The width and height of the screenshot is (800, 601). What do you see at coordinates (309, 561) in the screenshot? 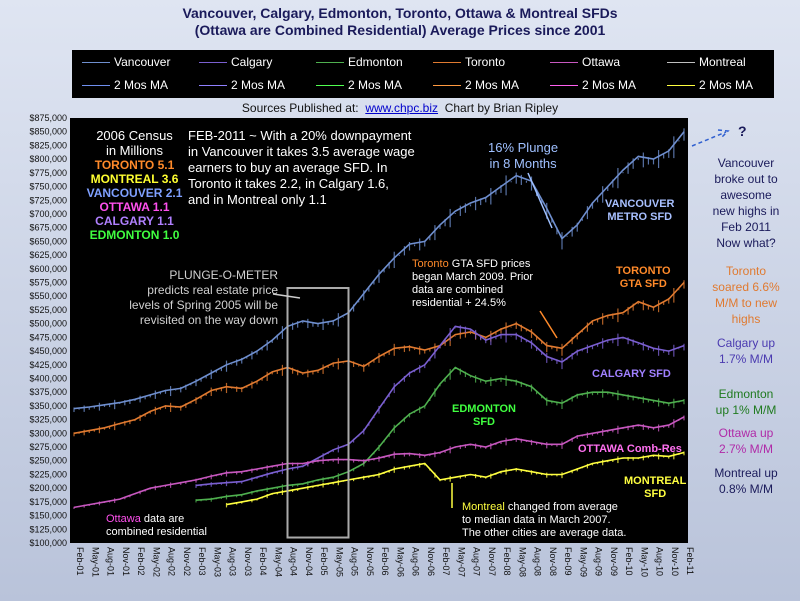
I see `x-tick-label: Nov-04` at bounding box center [309, 561].